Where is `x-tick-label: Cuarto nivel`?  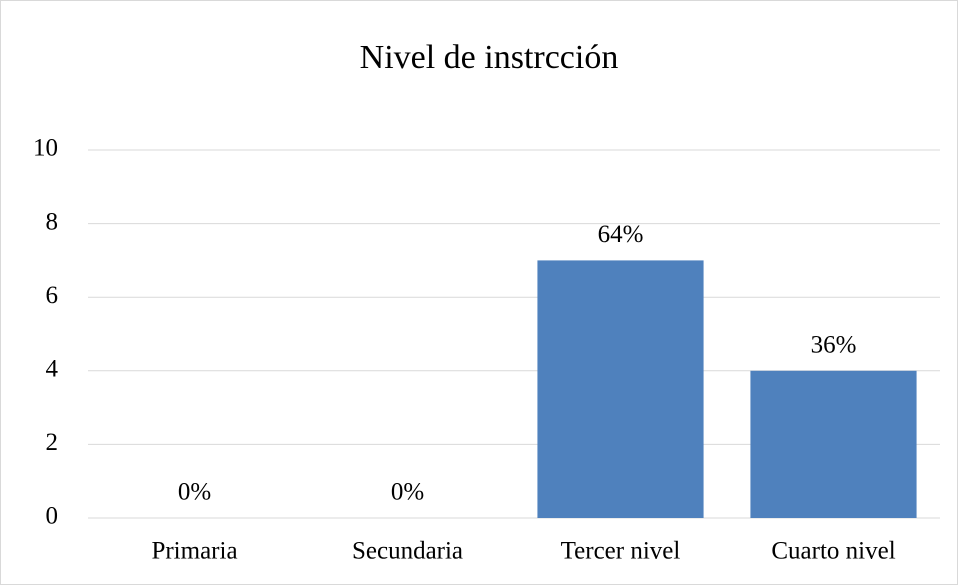 x-tick-label: Cuarto nivel is located at coordinates (833, 551).